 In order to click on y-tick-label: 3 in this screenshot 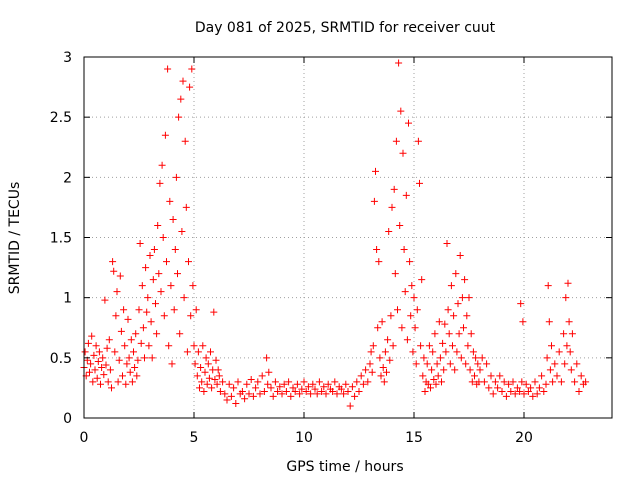, I will do `click(67, 58)`.